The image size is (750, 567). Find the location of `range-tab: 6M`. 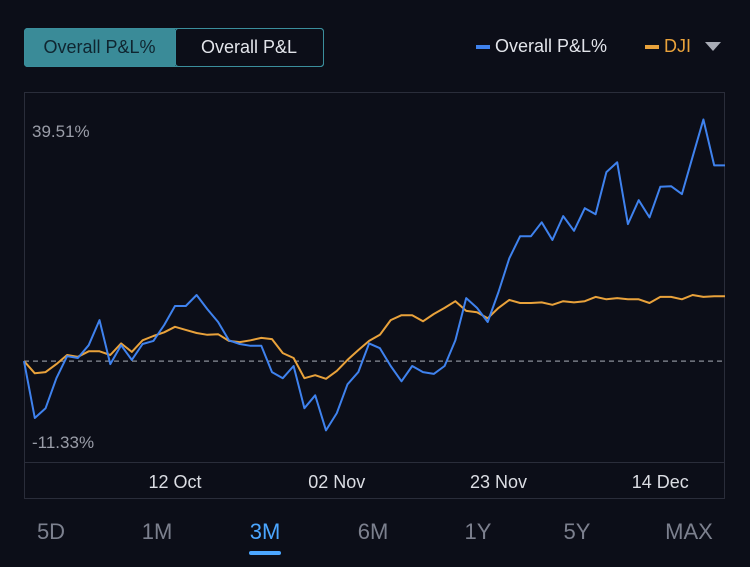

range-tab: 6M is located at coordinates (373, 531).